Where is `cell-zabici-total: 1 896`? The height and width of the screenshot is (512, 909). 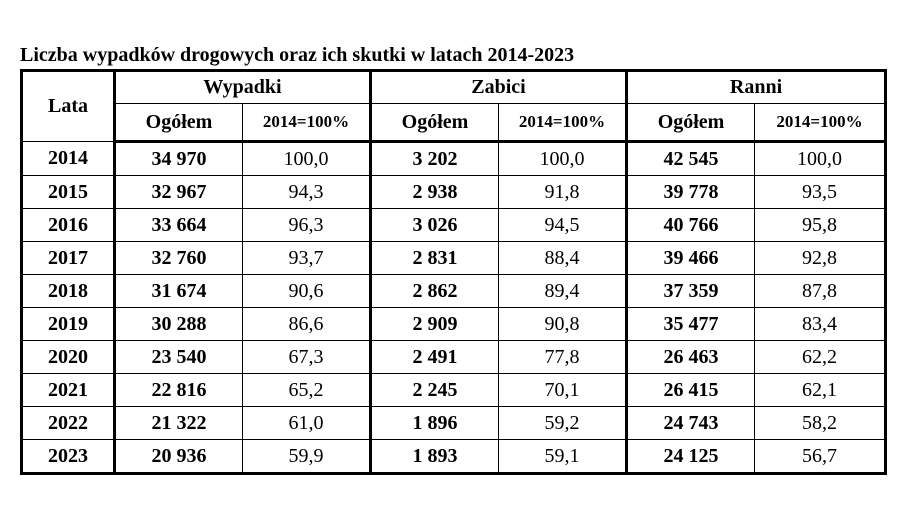
cell-zabici-total: 1 896 is located at coordinates (434, 423).